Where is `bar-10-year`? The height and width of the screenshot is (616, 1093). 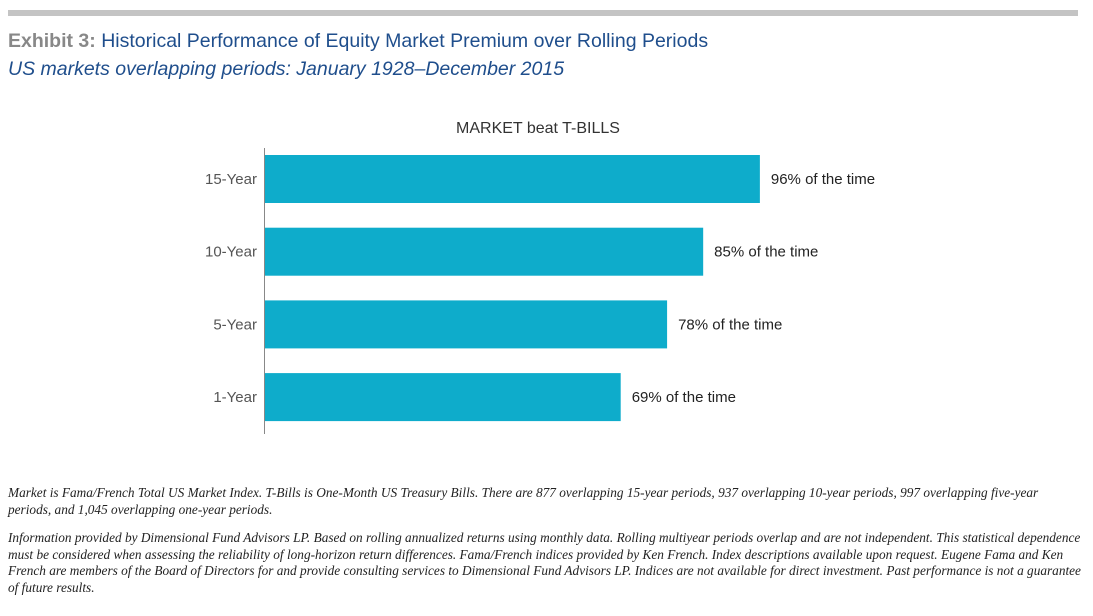
bar-10-year is located at coordinates (484, 251).